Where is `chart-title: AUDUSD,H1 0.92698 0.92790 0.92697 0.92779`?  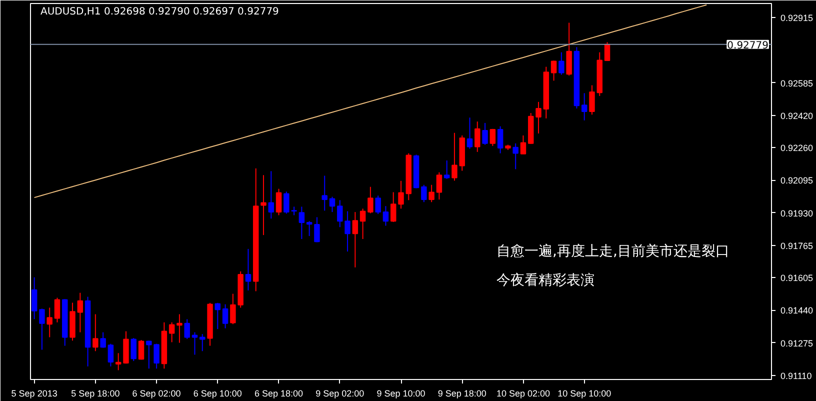
chart-title: AUDUSD,H1 0.92698 0.92790 0.92697 0.92779 is located at coordinates (159, 12).